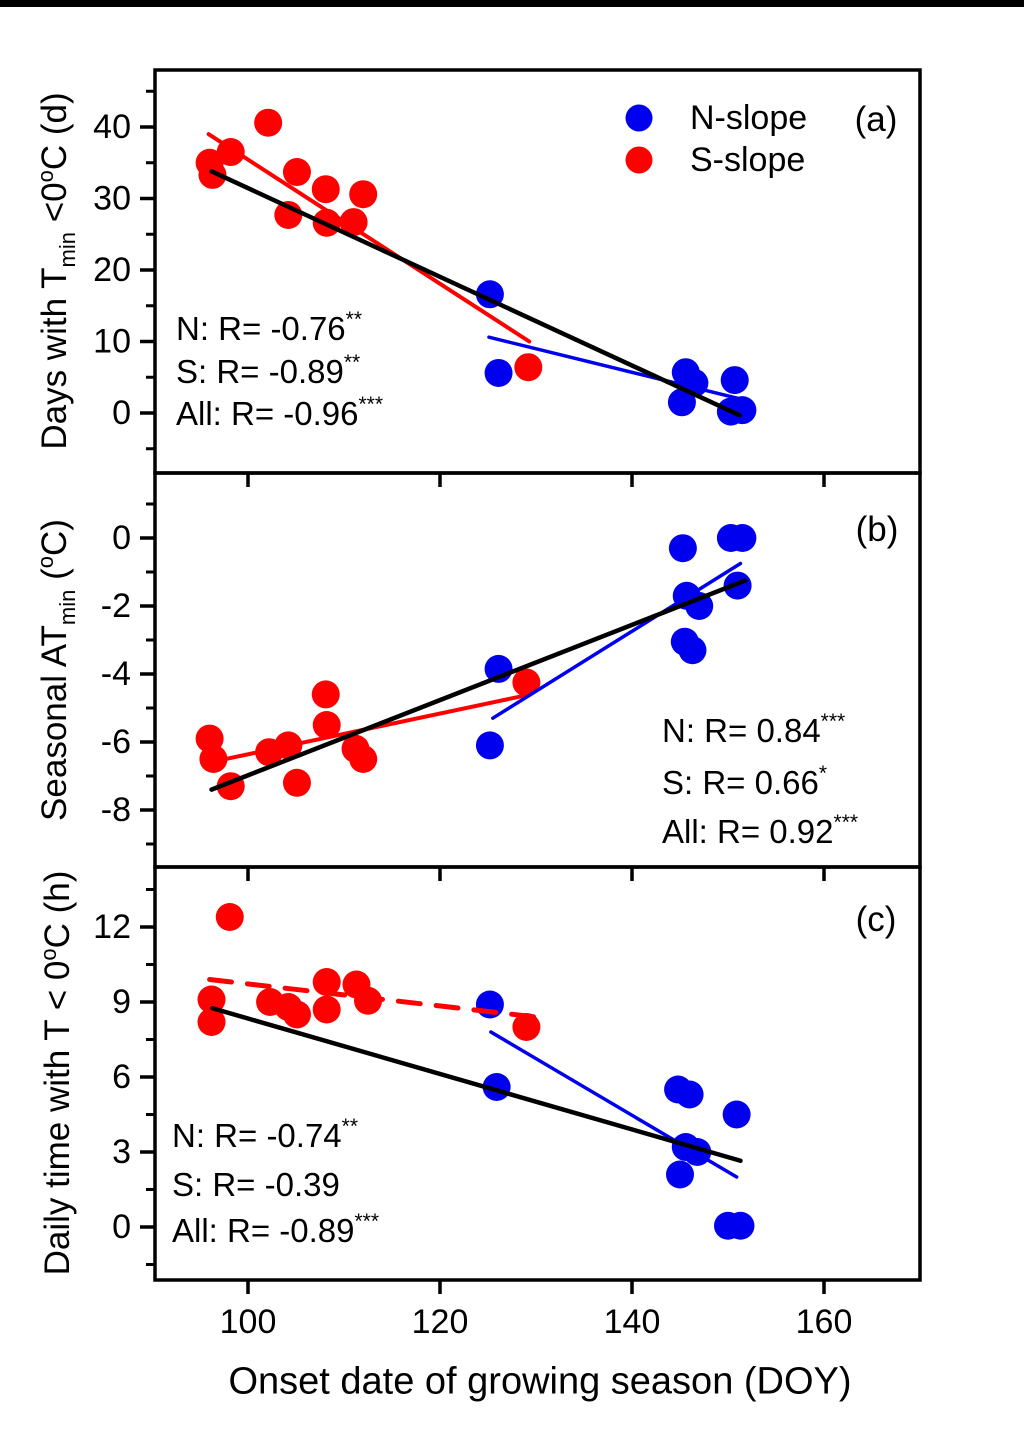  What do you see at coordinates (639, 160) in the screenshot?
I see `legend-dot-S-slope` at bounding box center [639, 160].